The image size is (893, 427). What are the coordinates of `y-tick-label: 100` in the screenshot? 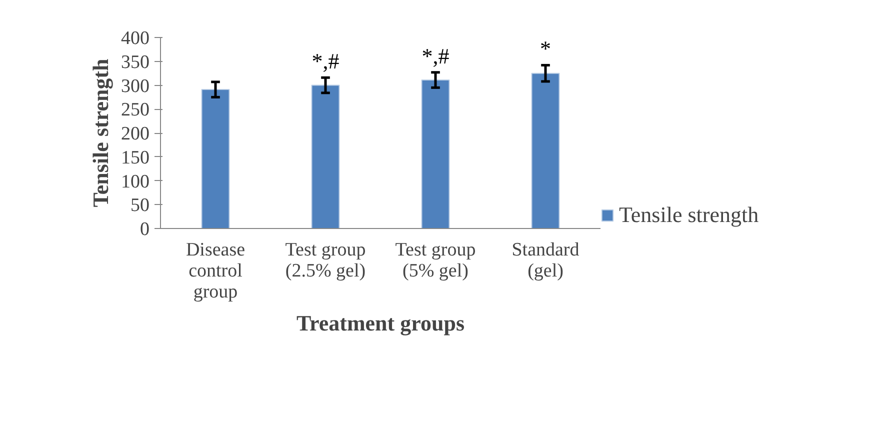 It's located at (135, 181).